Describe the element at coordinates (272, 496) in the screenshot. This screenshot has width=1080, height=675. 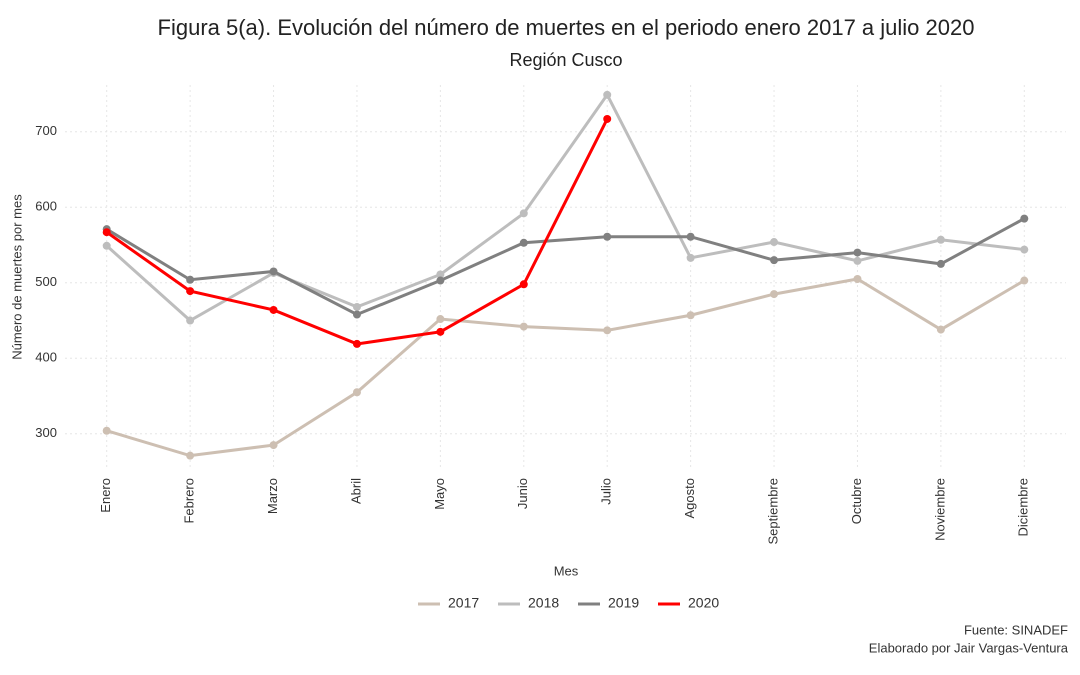
I see `x-tick-label: Marzo` at that location.